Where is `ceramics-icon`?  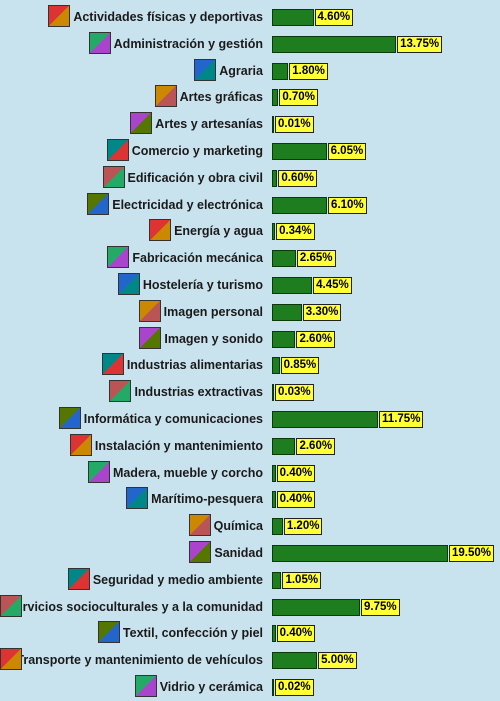
ceramics-icon is located at coordinates (145, 686).